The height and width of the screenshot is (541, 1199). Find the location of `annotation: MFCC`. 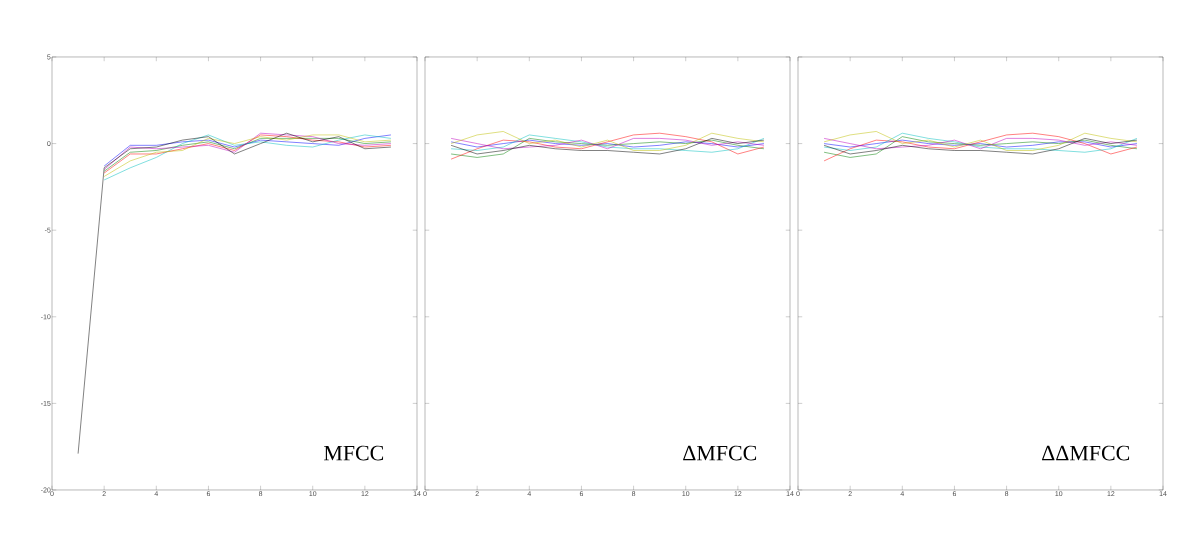

annotation: MFCC is located at coordinates (354, 453).